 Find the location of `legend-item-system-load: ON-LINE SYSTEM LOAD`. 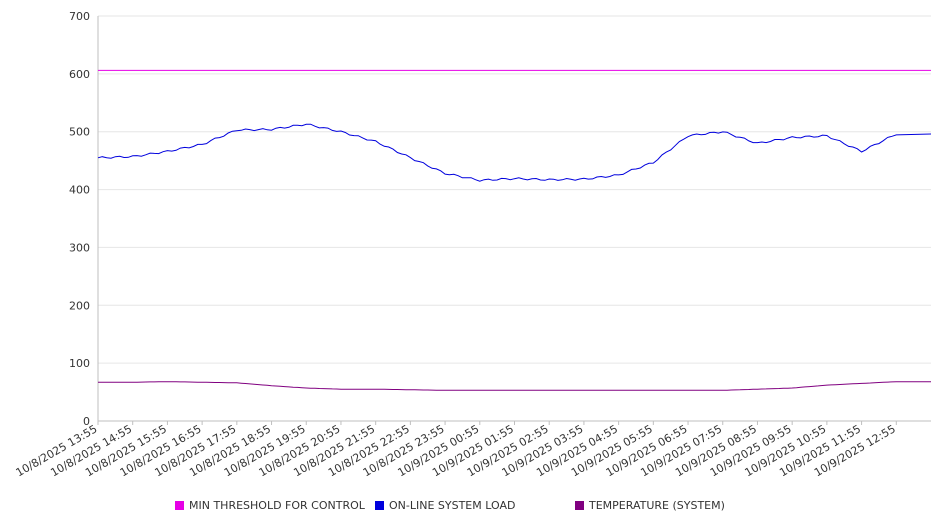

legend-item-system-load: ON-LINE SYSTEM LOAD is located at coordinates (445, 505).